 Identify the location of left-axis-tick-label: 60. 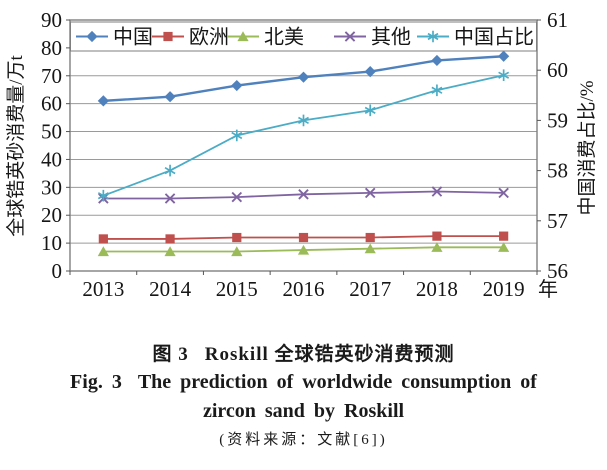
(51, 104).